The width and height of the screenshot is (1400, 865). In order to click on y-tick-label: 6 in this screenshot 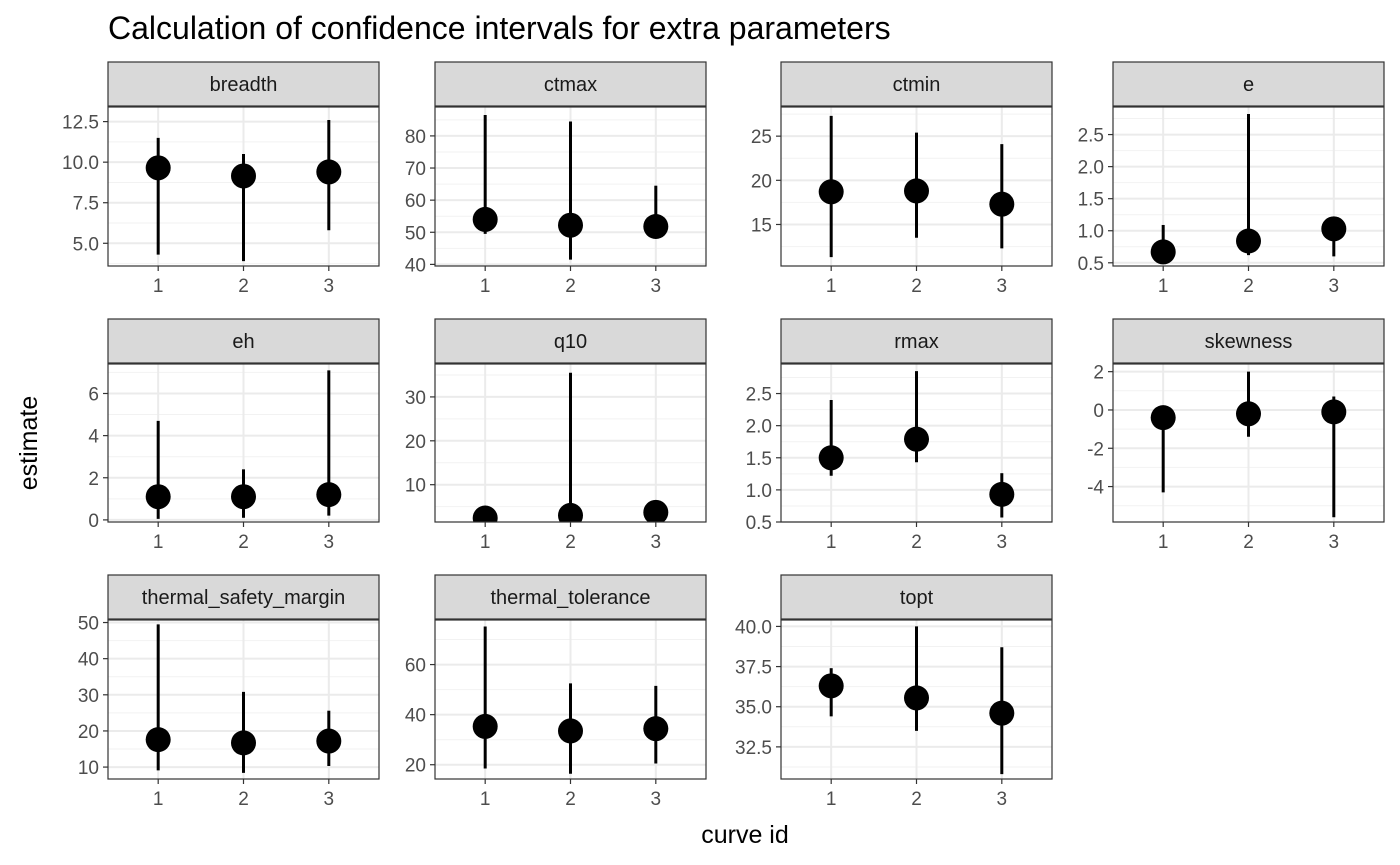, I will do `click(93, 394)`.